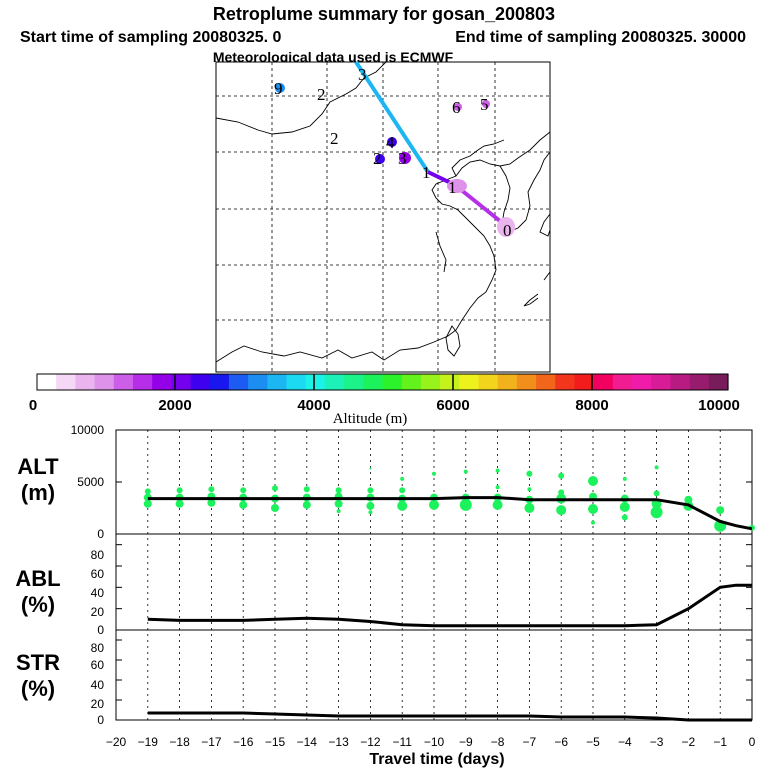 The height and width of the screenshot is (768, 768). What do you see at coordinates (392, 117) in the screenshot?
I see `trajectory-segment-high` at bounding box center [392, 117].